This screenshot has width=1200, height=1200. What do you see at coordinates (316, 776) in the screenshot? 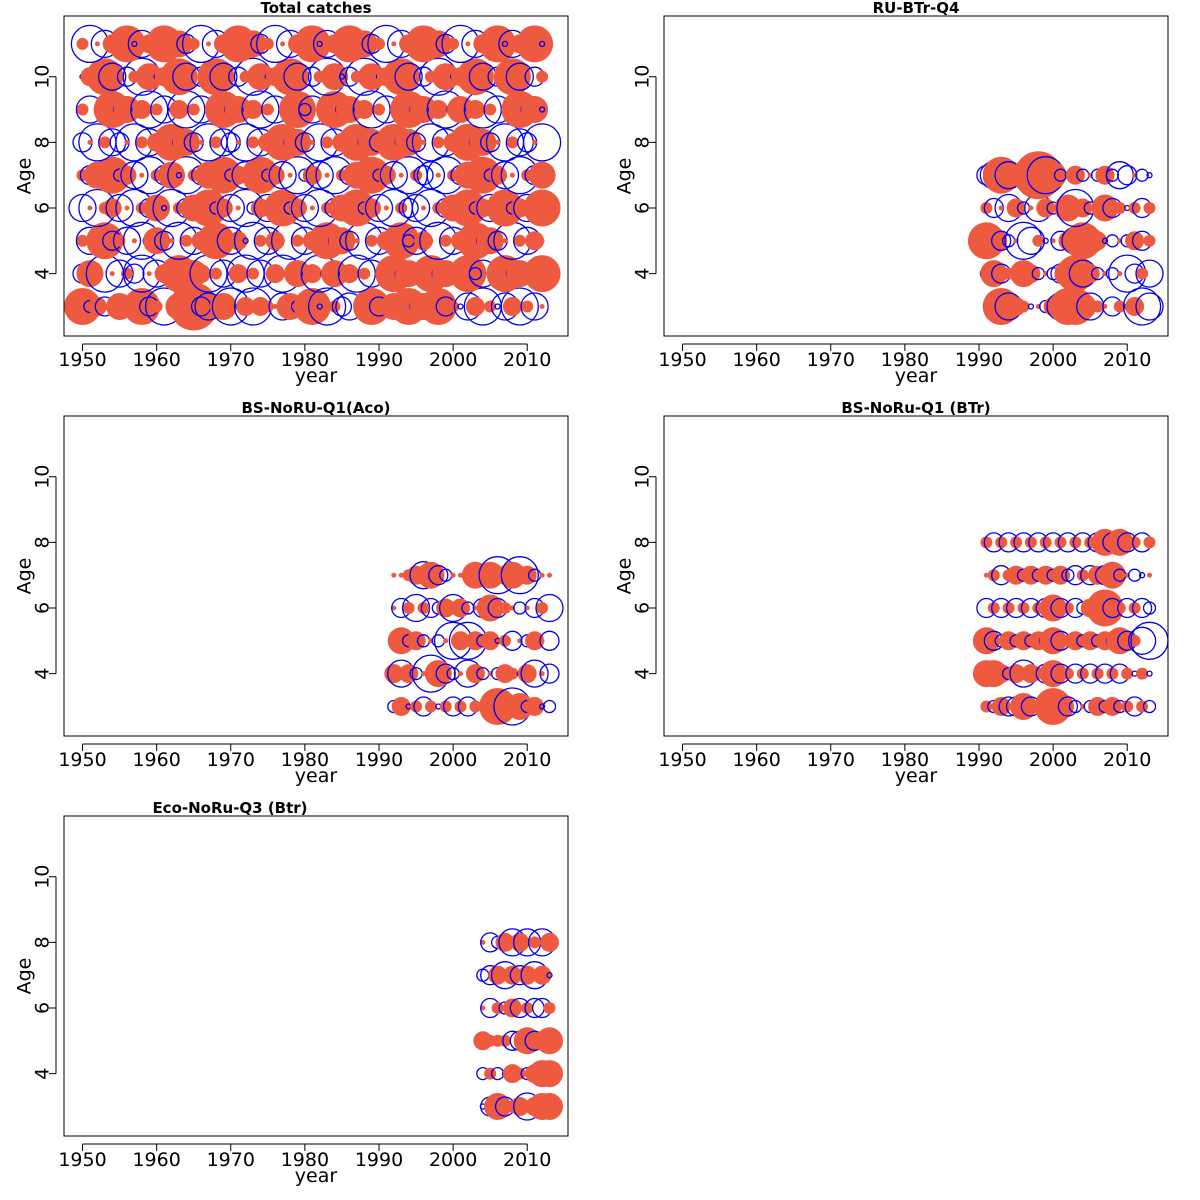
I see `x-axis-label: year` at bounding box center [316, 776].